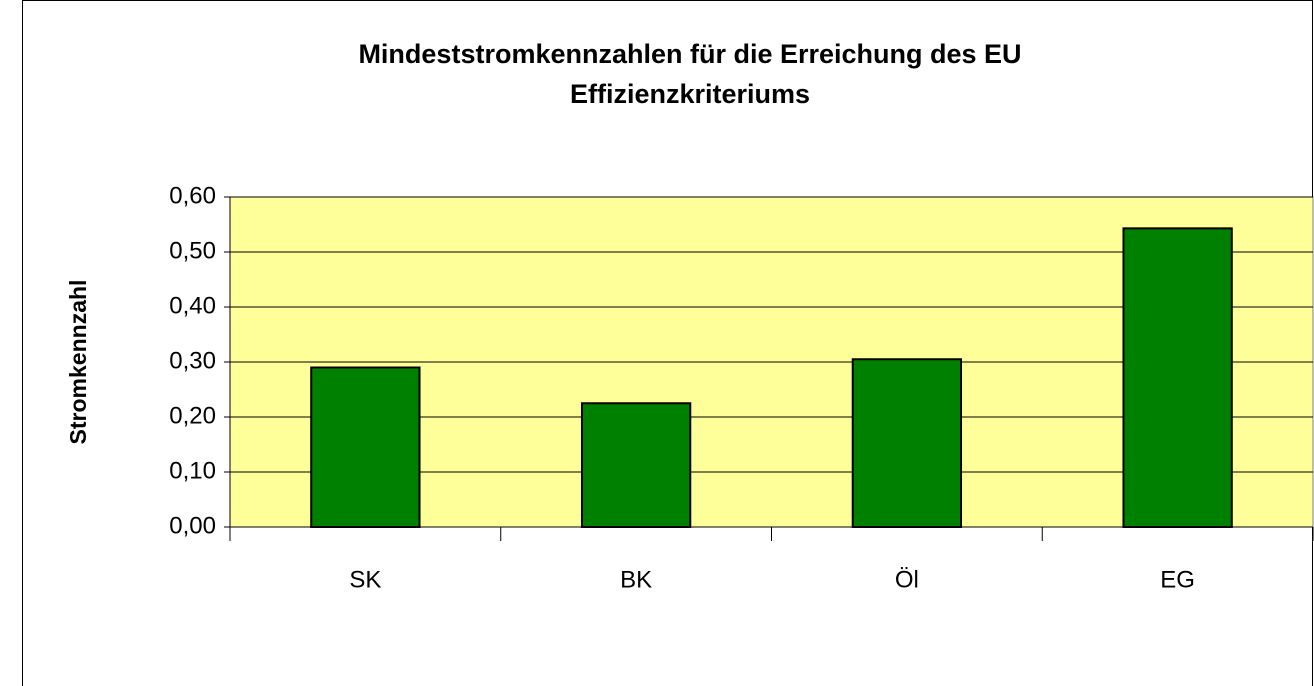 The image size is (1314, 686). I want to click on x-tick-label: EG, so click(1177, 579).